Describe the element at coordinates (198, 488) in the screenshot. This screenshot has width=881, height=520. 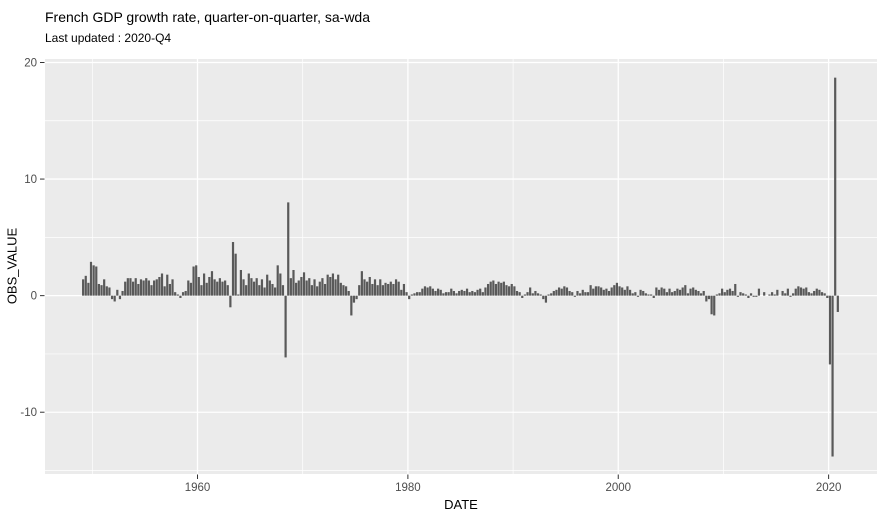
I see `x-tick-label: 1960` at that location.